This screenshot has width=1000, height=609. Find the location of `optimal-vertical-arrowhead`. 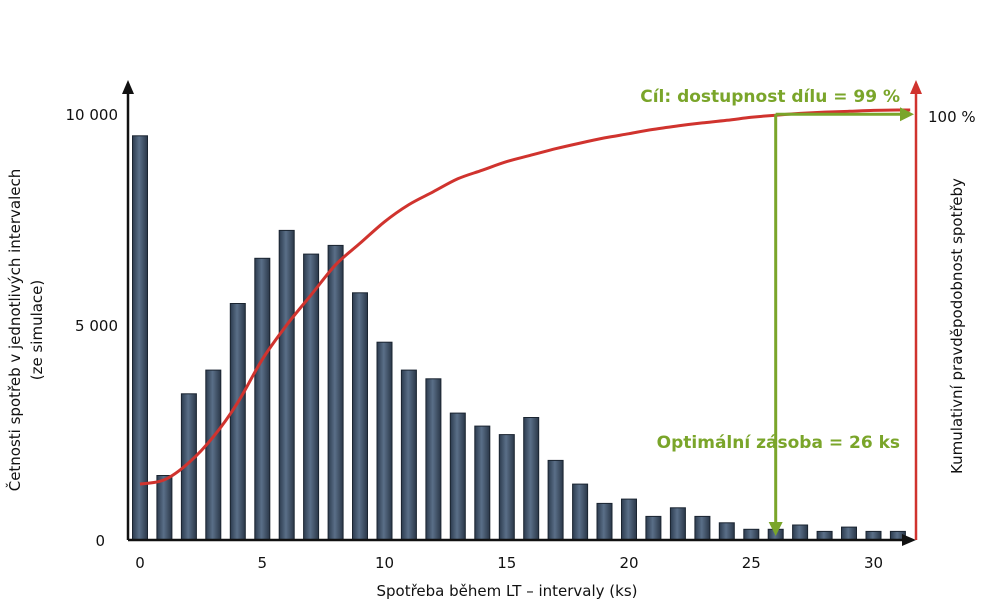

optimal-vertical-arrowhead is located at coordinates (775, 529).